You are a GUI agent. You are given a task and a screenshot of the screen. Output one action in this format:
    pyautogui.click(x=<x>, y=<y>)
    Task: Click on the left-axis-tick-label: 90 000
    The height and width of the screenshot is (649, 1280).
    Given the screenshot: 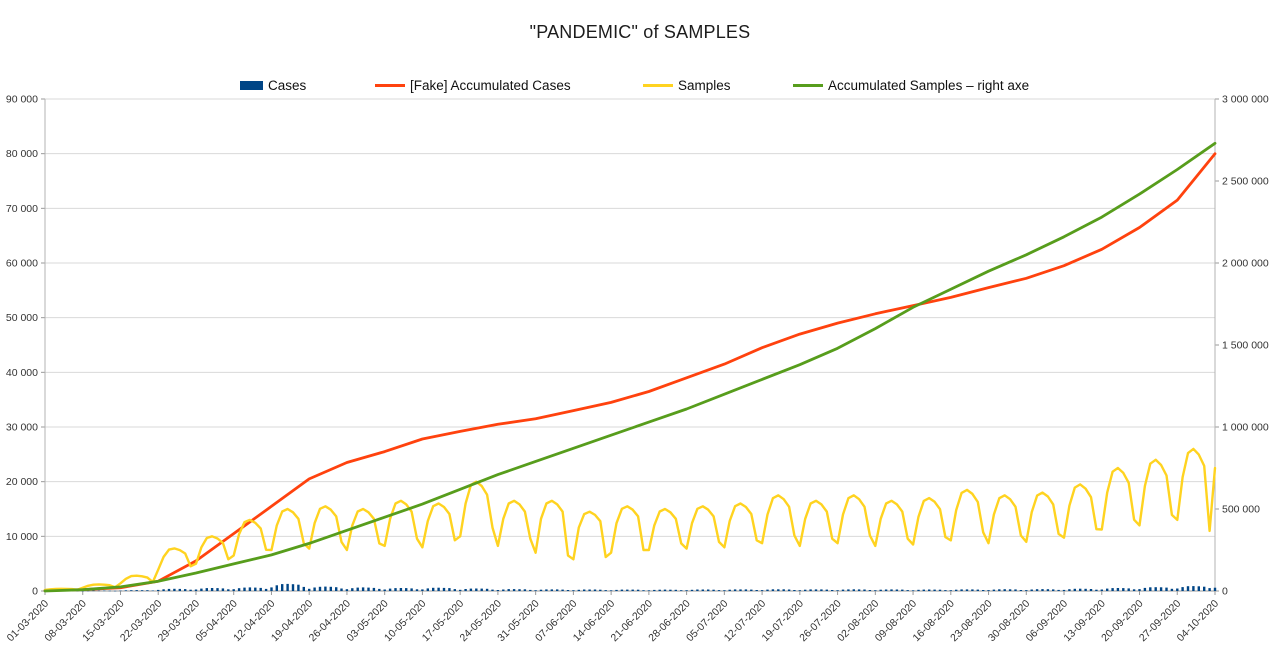 What is the action you would take?
    pyautogui.click(x=22, y=100)
    